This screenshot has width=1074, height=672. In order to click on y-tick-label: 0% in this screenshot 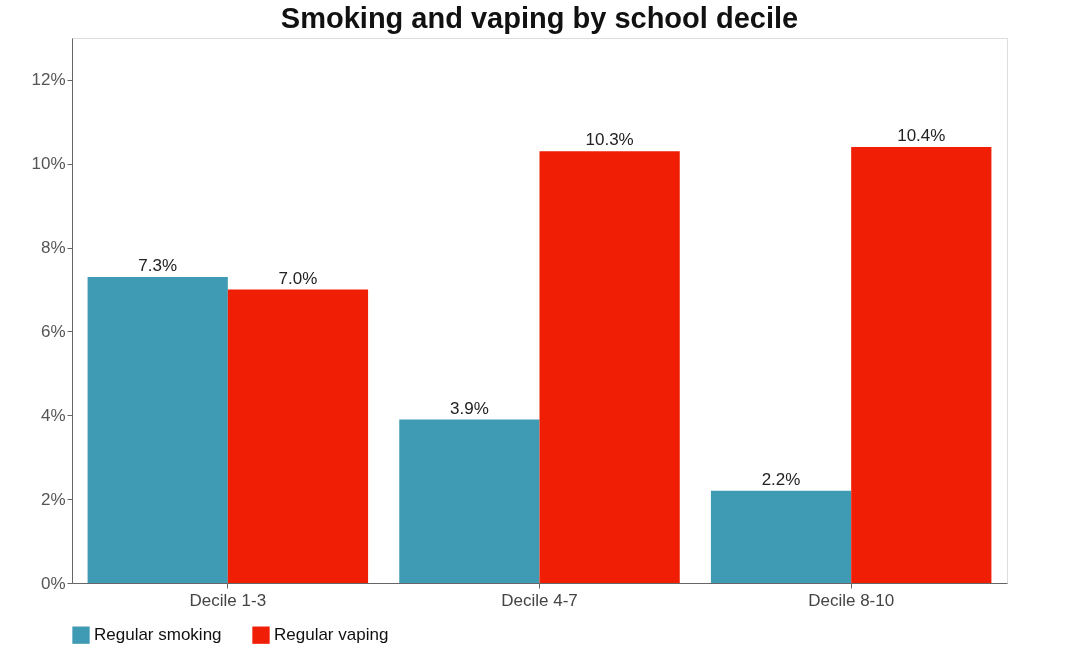, I will do `click(53, 583)`.